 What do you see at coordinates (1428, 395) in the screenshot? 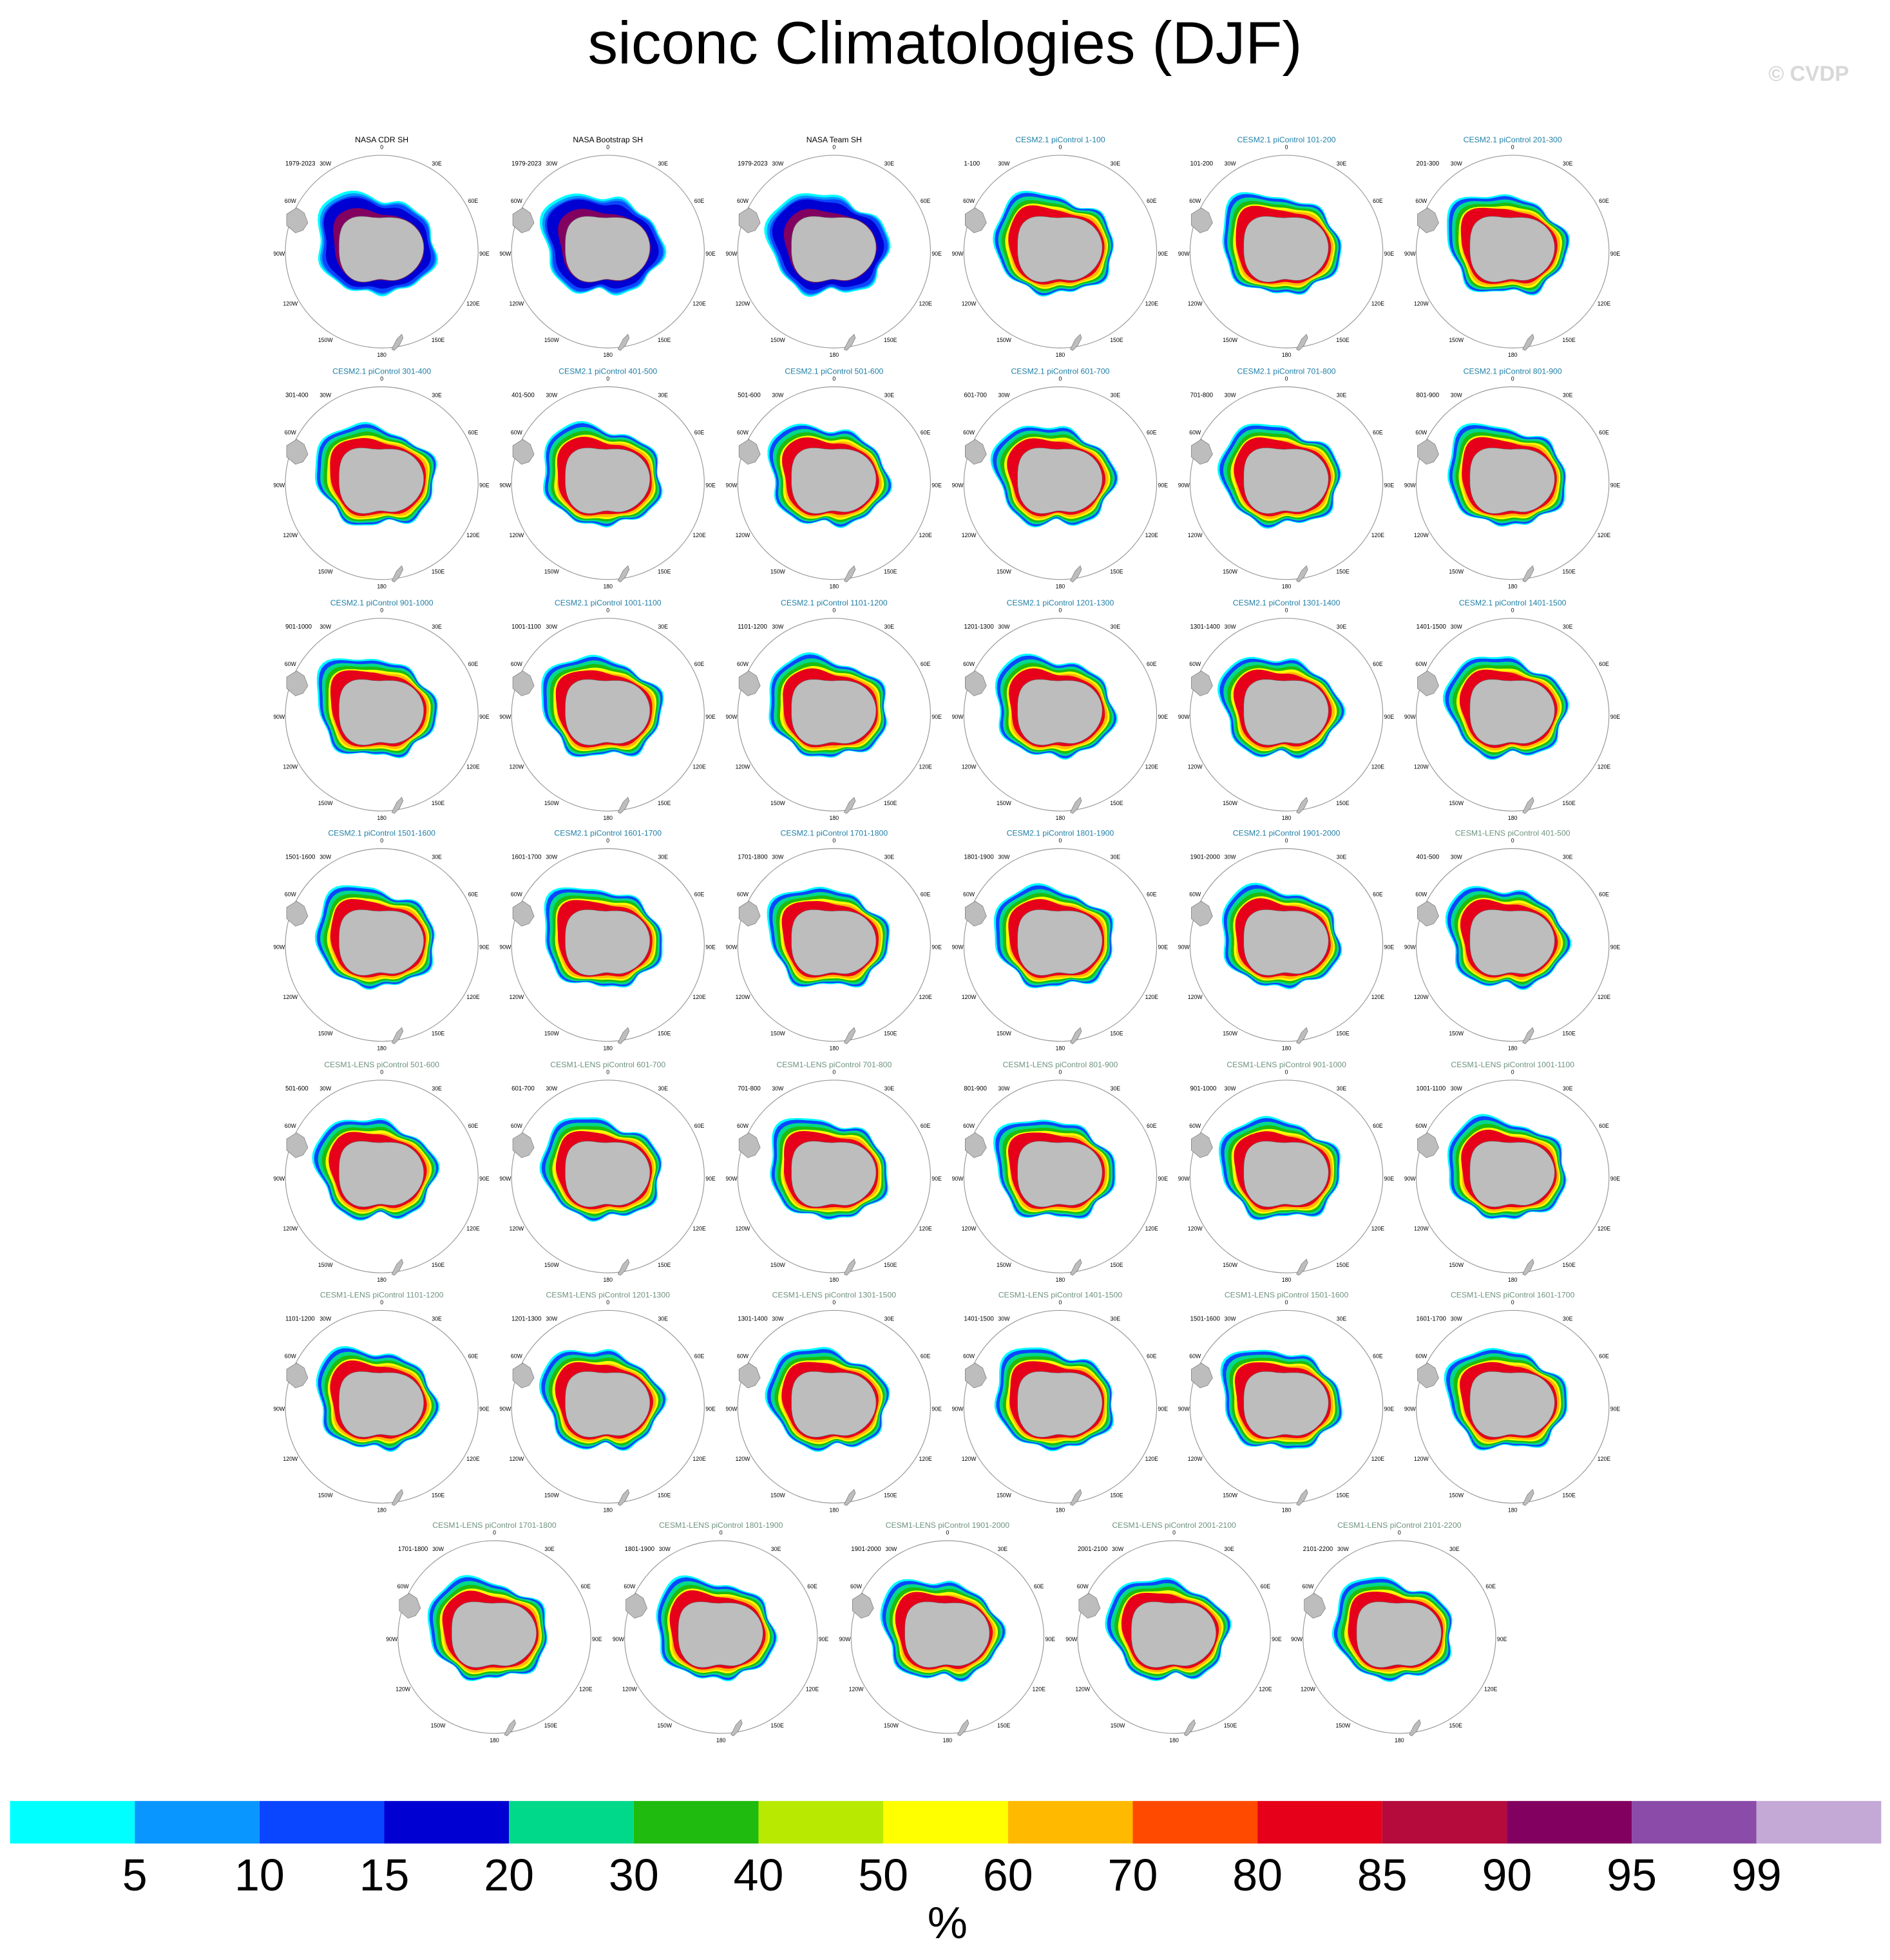
I see `panel-period: 801-900` at bounding box center [1428, 395].